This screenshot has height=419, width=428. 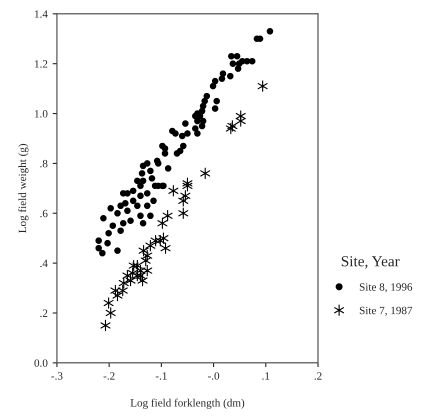 I want to click on y-tick-label: 0.0, so click(x=41, y=363).